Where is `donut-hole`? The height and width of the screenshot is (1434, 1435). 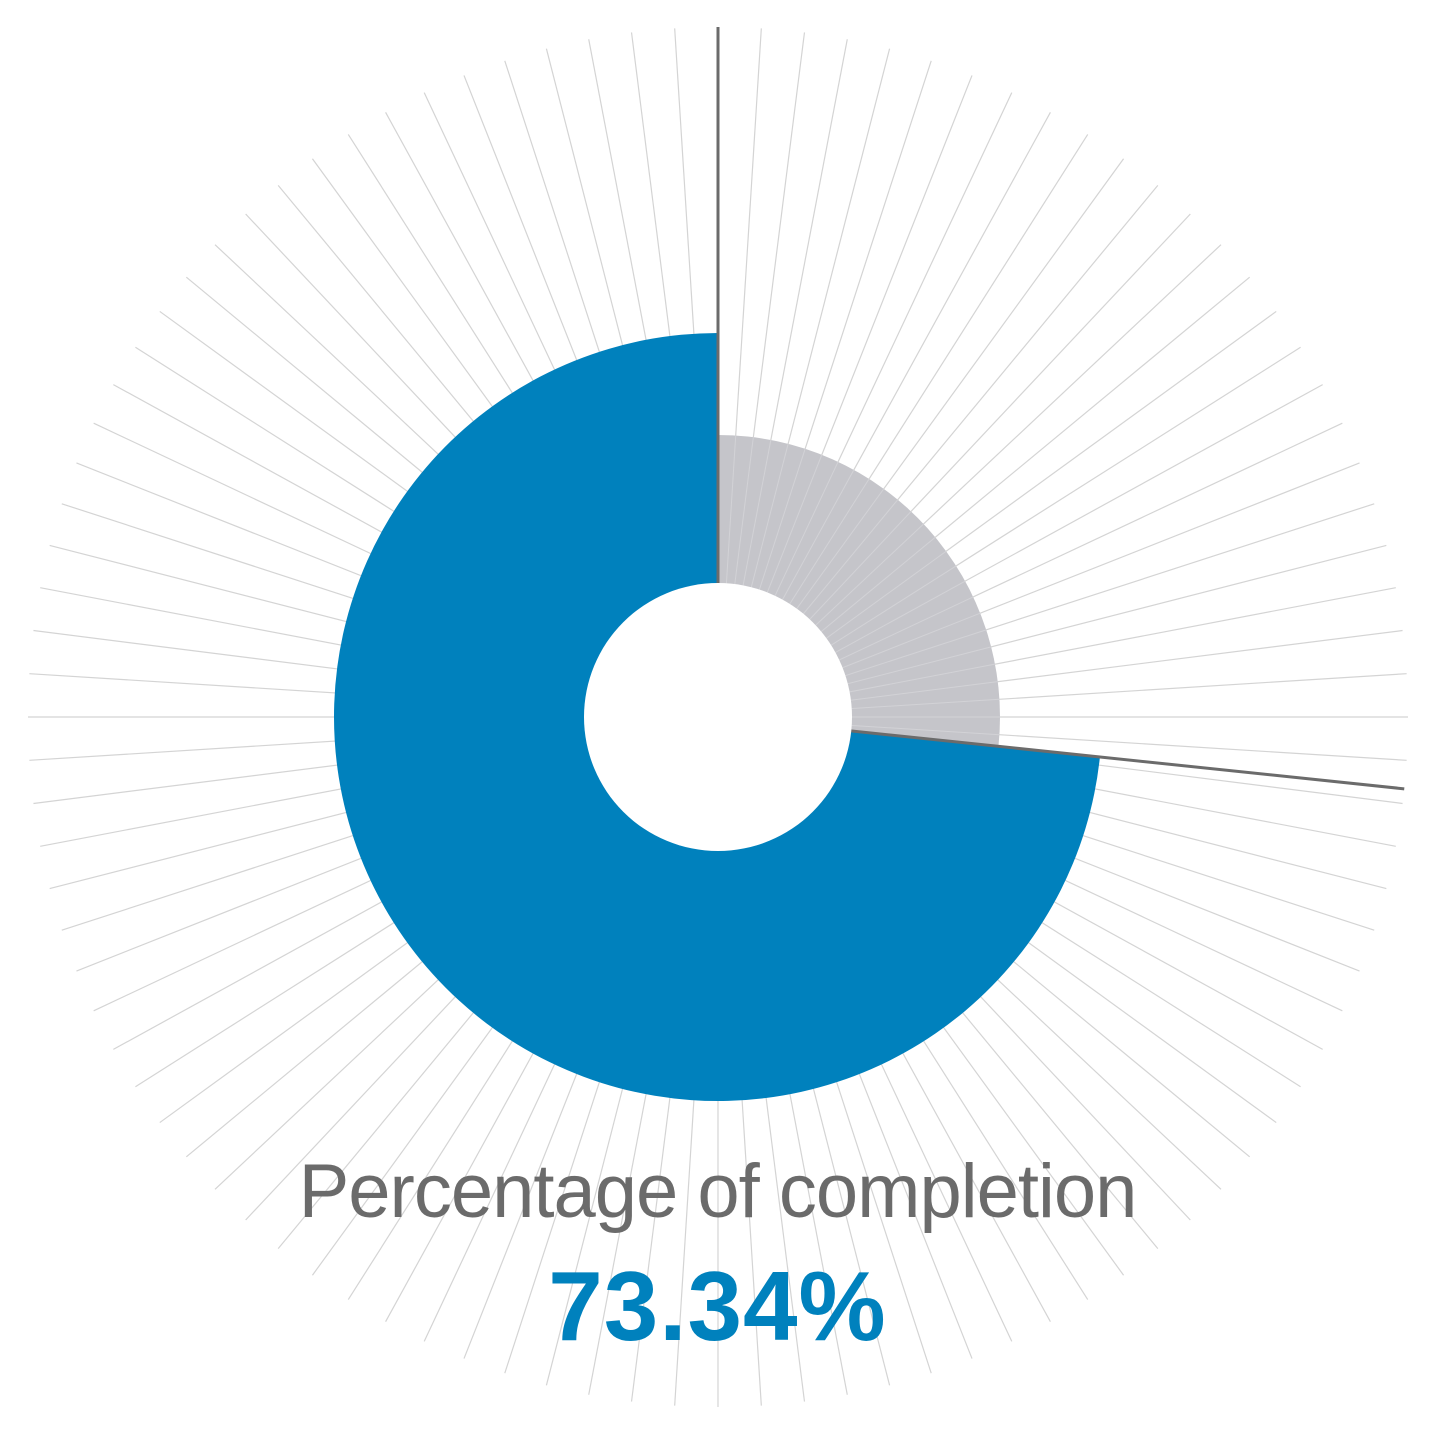
donut-hole is located at coordinates (718, 717).